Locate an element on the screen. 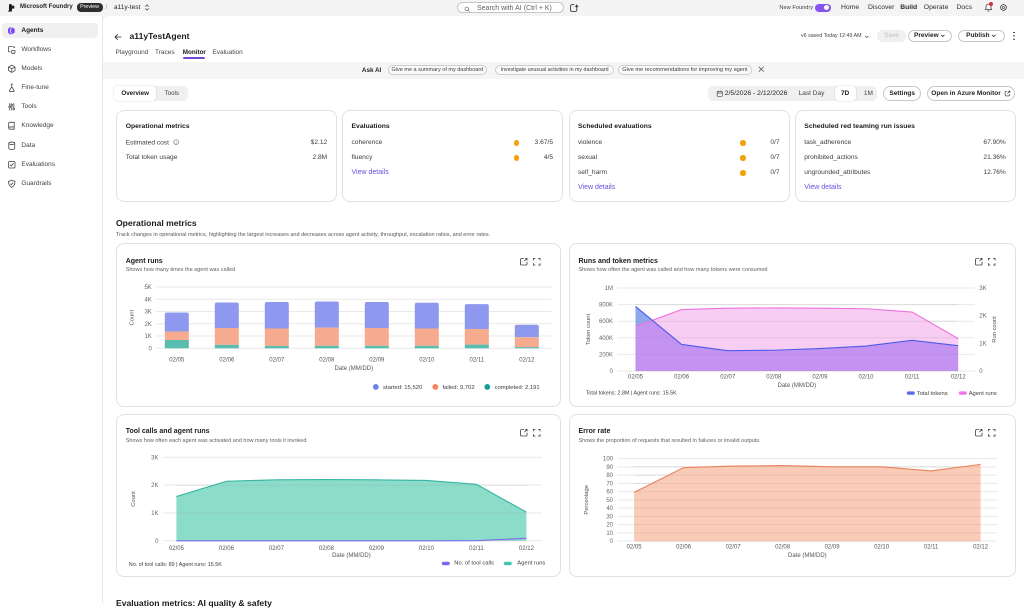  svg-text: 100 is located at coordinates (608, 460).